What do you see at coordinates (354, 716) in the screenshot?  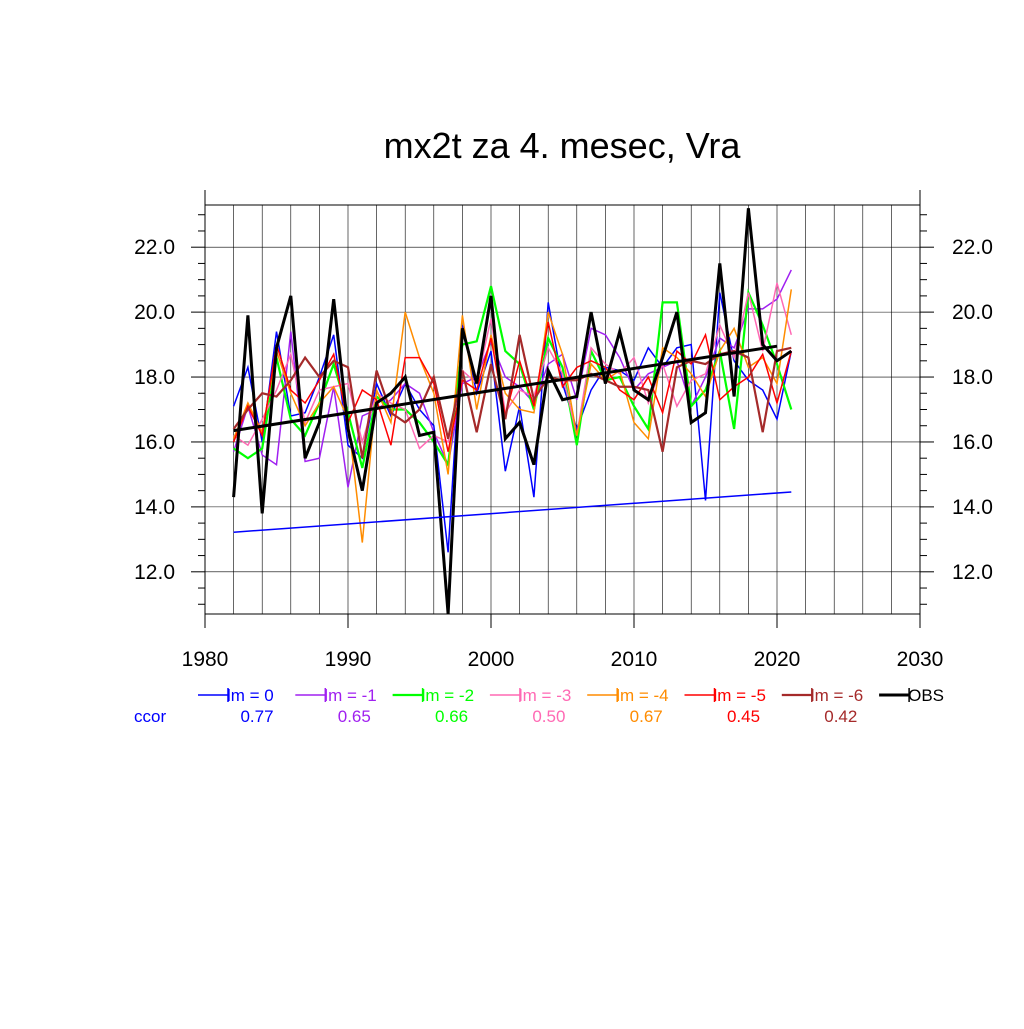 I see `ccor-value-1: 0.65` at bounding box center [354, 716].